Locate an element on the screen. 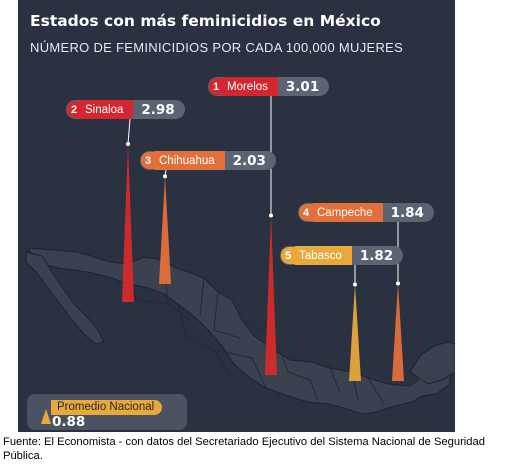 This screenshot has height=475, width=520. label-chihuahua: 3 Chihuahua 2.03 is located at coordinates (208, 160).